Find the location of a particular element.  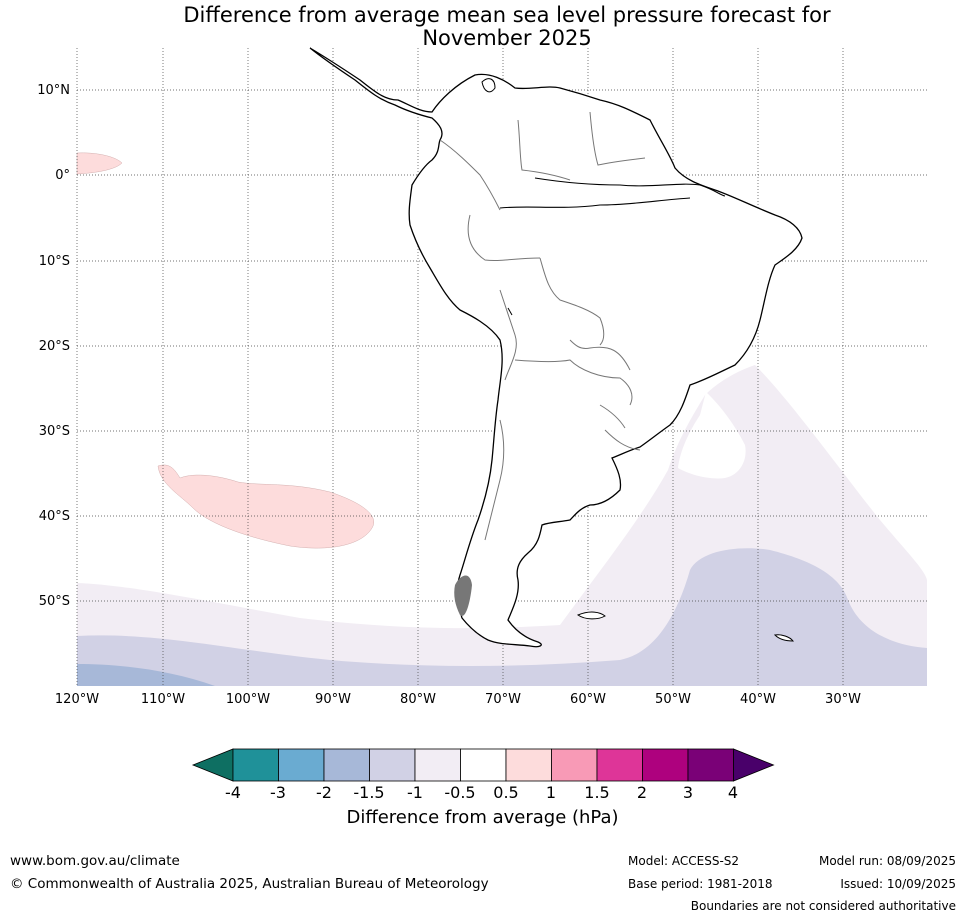

lat-label-10s: 10°S is located at coordinates (54, 261).